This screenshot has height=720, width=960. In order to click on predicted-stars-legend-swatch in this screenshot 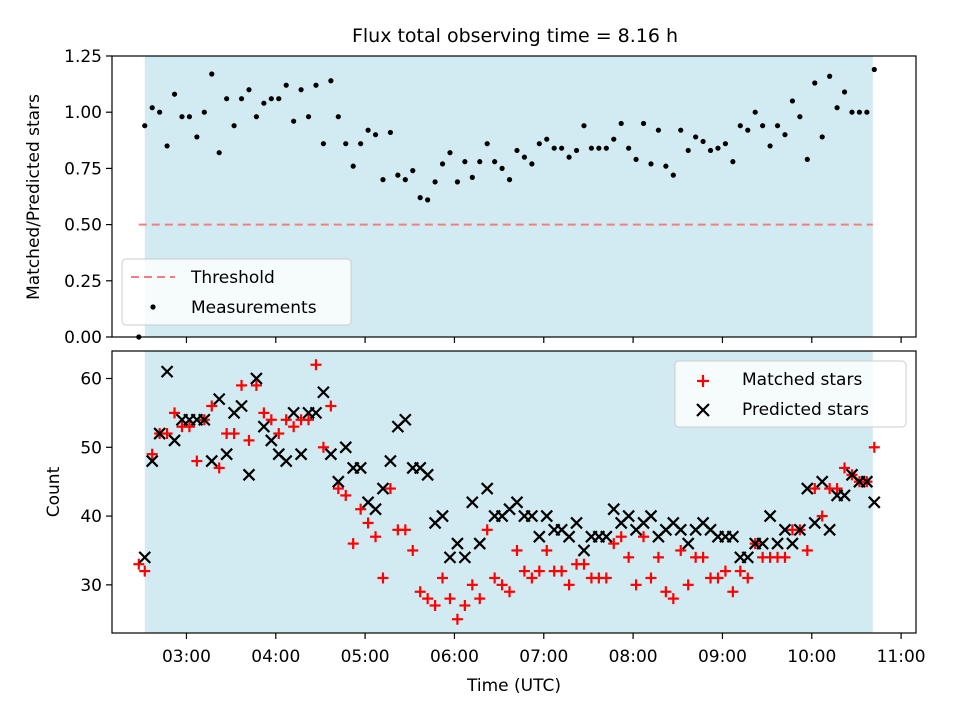, I will do `click(703, 410)`.